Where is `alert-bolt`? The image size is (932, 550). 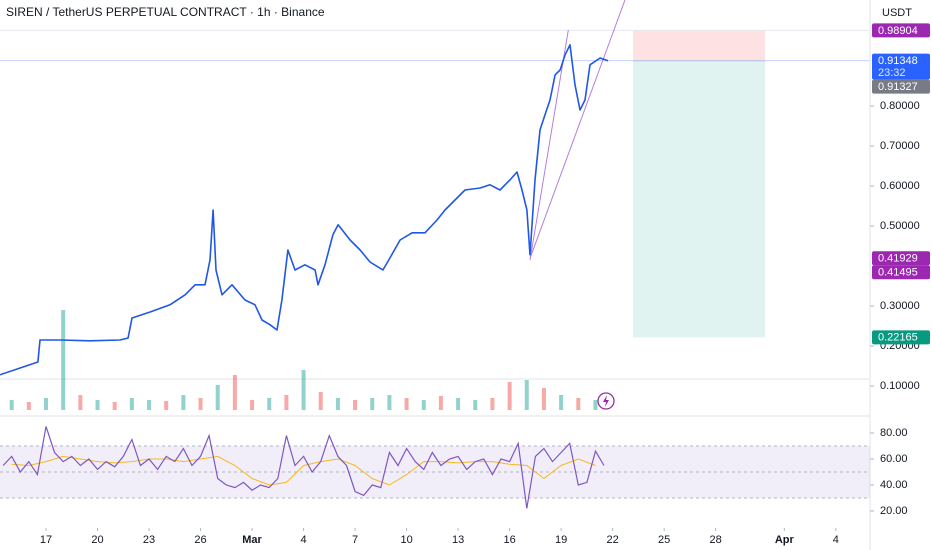
alert-bolt is located at coordinates (606, 401).